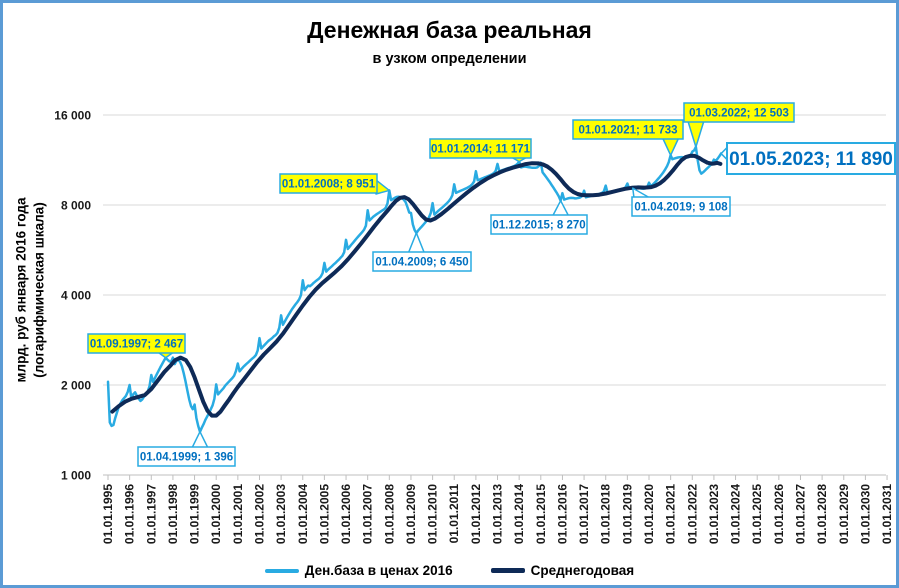 This screenshot has height=588, width=899. I want to click on x-tick-label: 01.01.2024, so click(736, 514).